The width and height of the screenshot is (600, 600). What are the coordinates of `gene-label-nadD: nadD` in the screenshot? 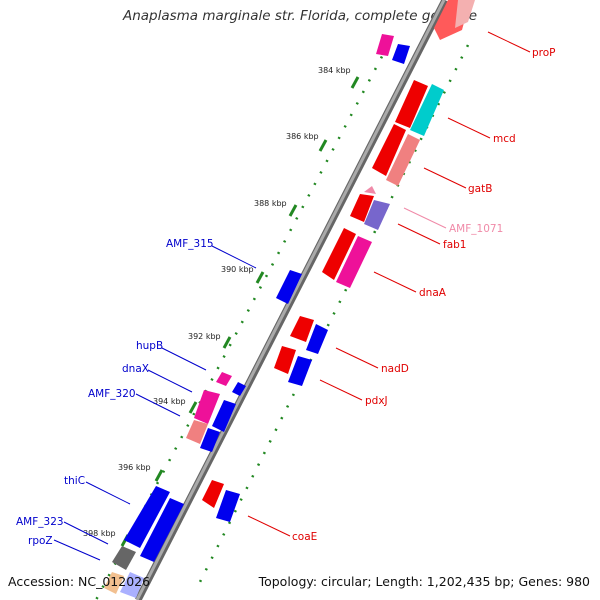 It's located at (395, 369).